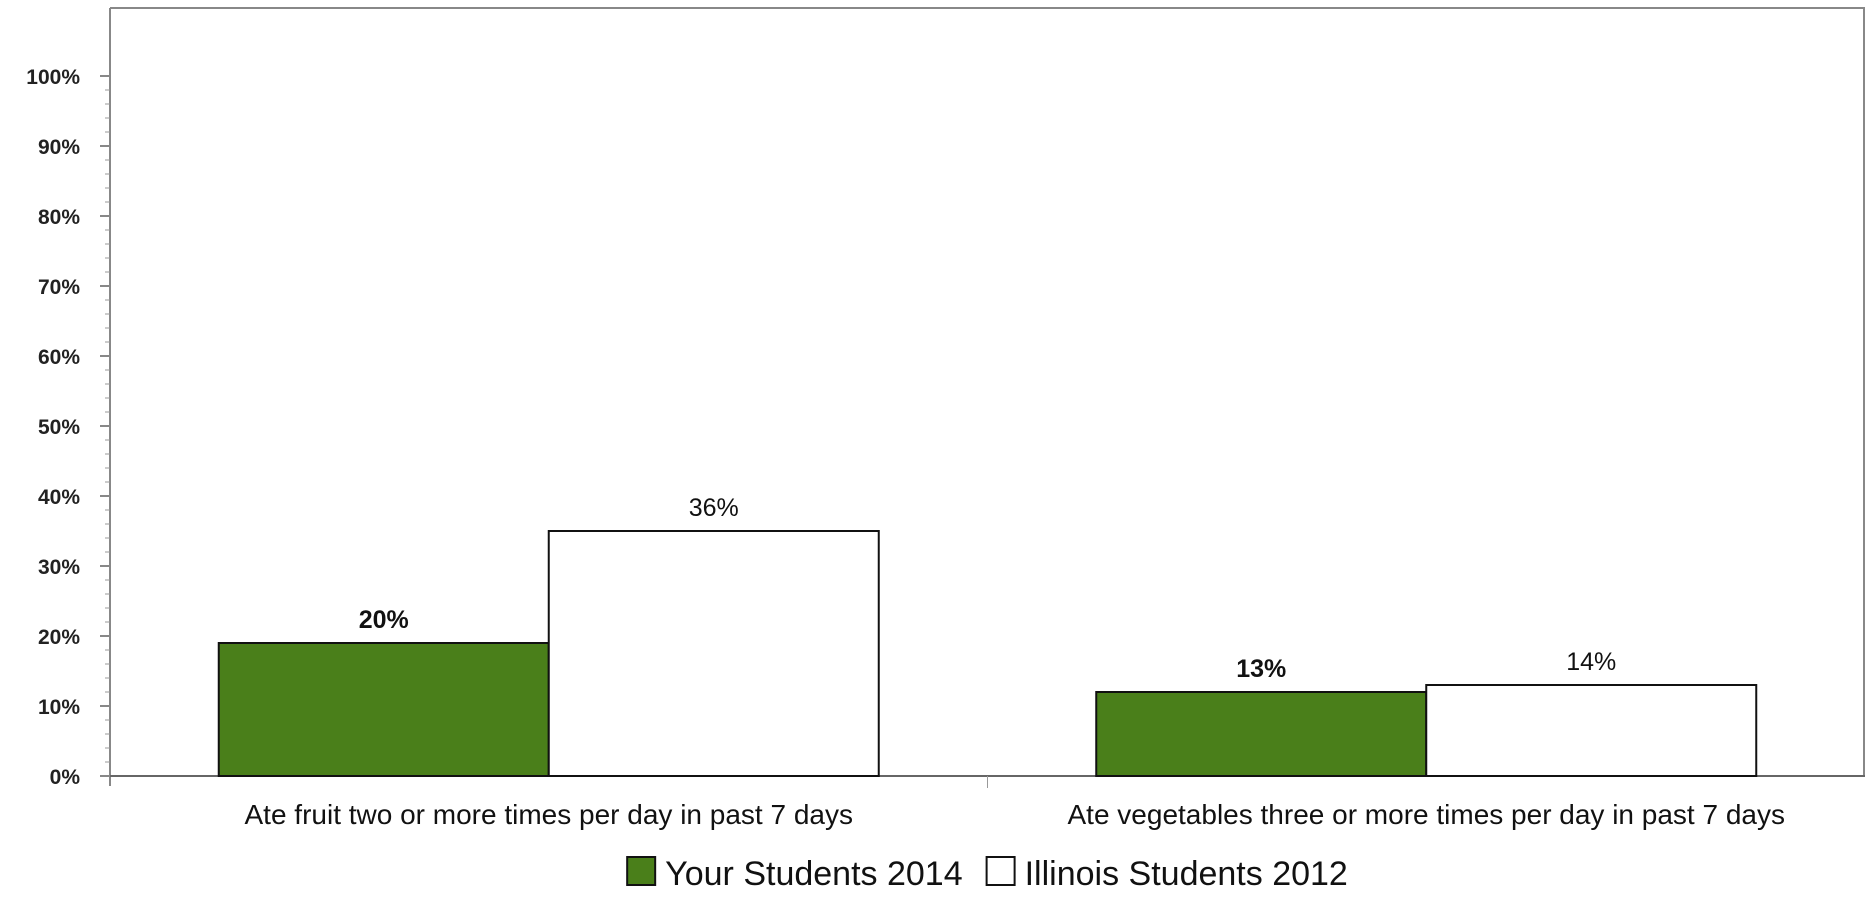  Describe the element at coordinates (65, 777) in the screenshot. I see `y-tick-label: 0%` at that location.